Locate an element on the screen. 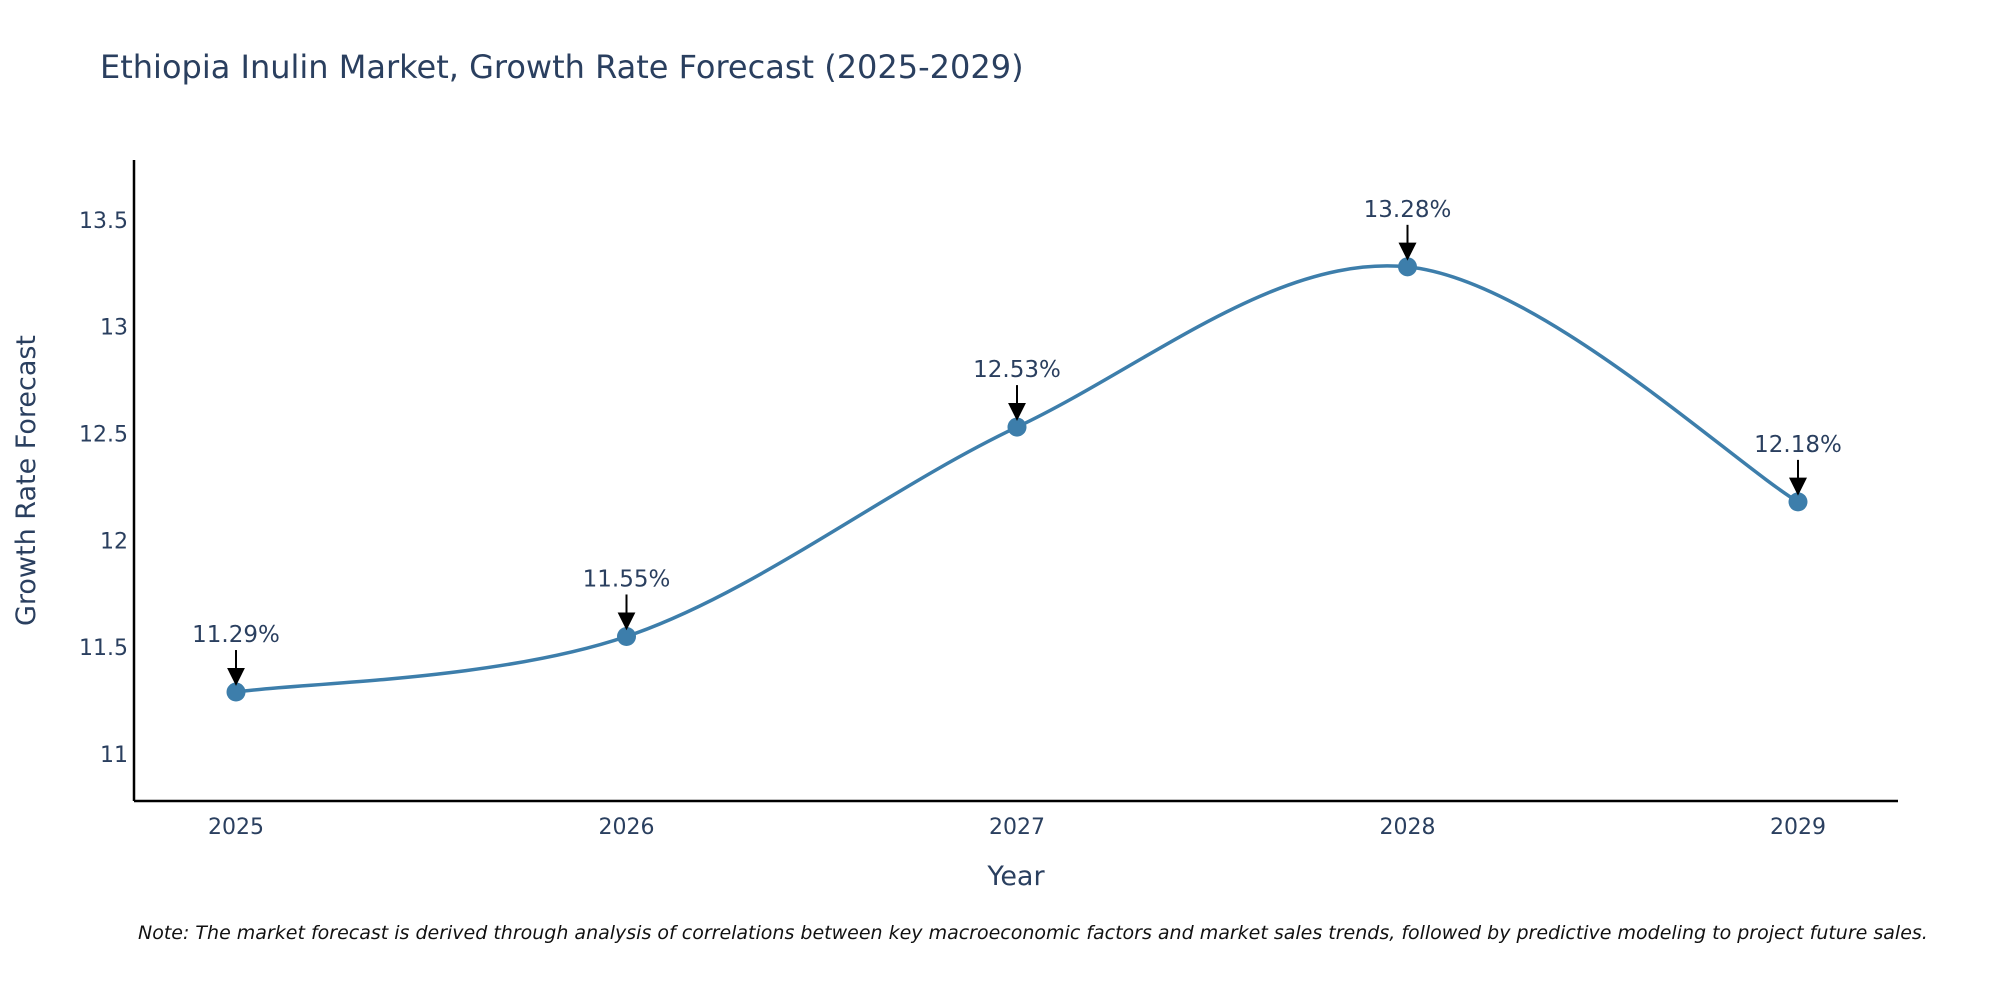  y-tick-label: 13.5 is located at coordinates (103, 221).